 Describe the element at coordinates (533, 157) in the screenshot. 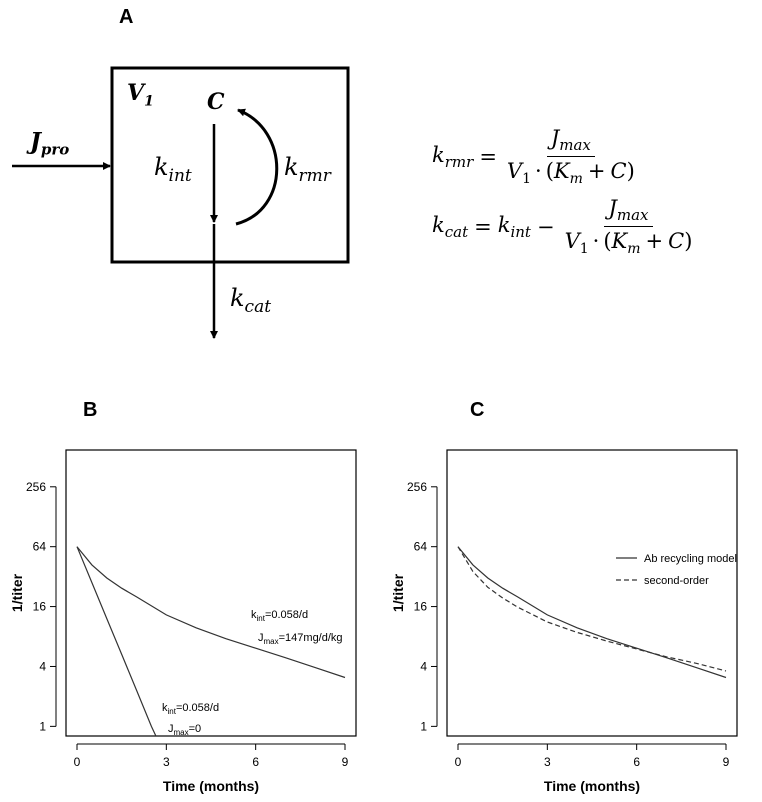

I see `equation-krmr: krmr = Jmax V1 · (Km + C)` at that location.